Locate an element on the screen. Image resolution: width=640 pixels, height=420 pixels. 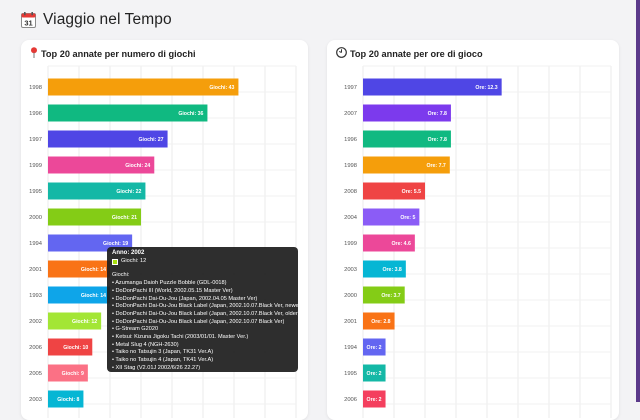
tooltip-title: Anno: 2002 is located at coordinates (128, 253).